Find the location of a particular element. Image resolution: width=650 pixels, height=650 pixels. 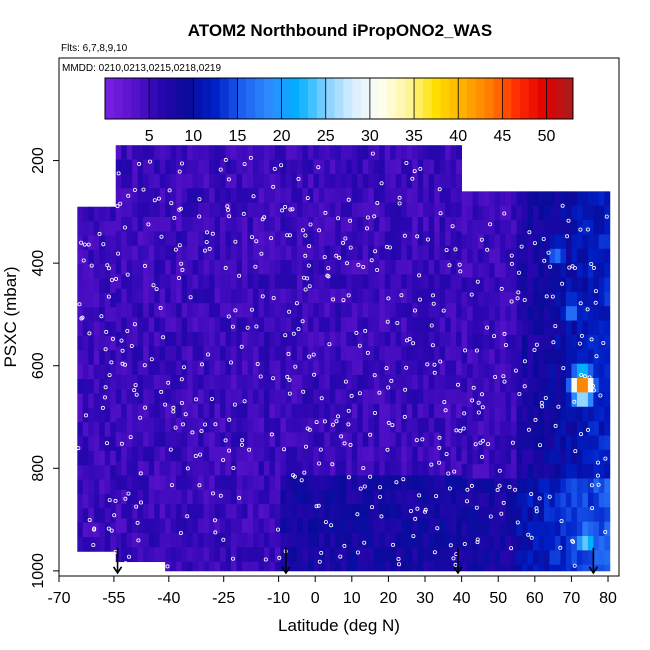

y-axis-label: PSXC (mbar) is located at coordinates (10, 316).